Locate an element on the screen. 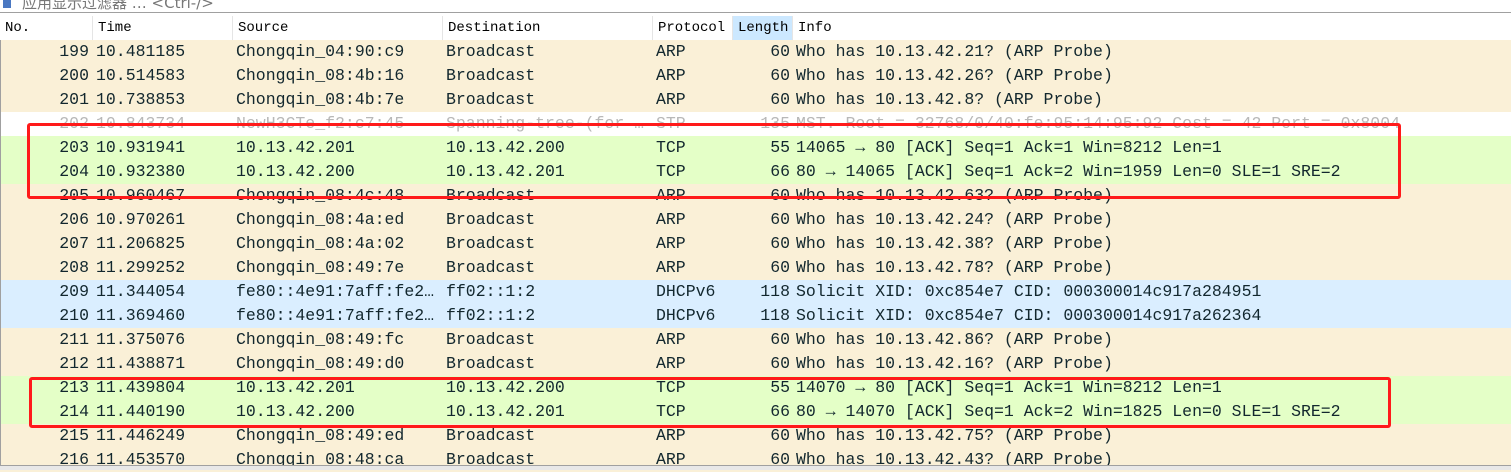 The height and width of the screenshot is (472, 1511). packet-source: Chongqin_08:4a:02 is located at coordinates (320, 243).